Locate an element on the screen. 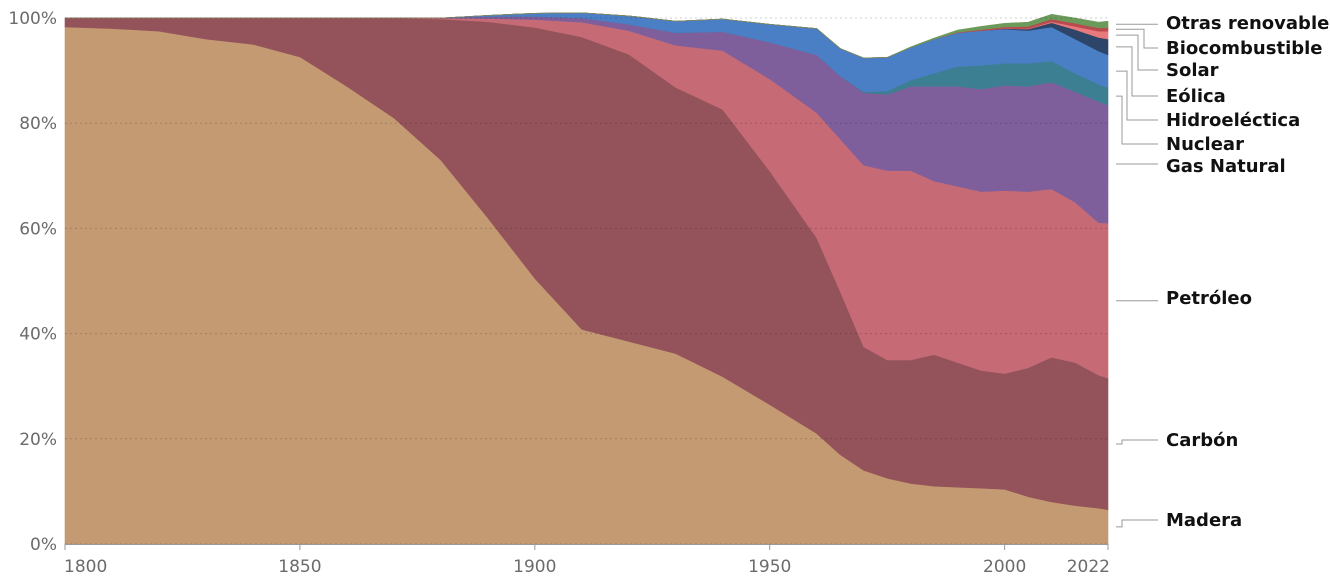  x-tick-label: 1900 is located at coordinates (534, 567).